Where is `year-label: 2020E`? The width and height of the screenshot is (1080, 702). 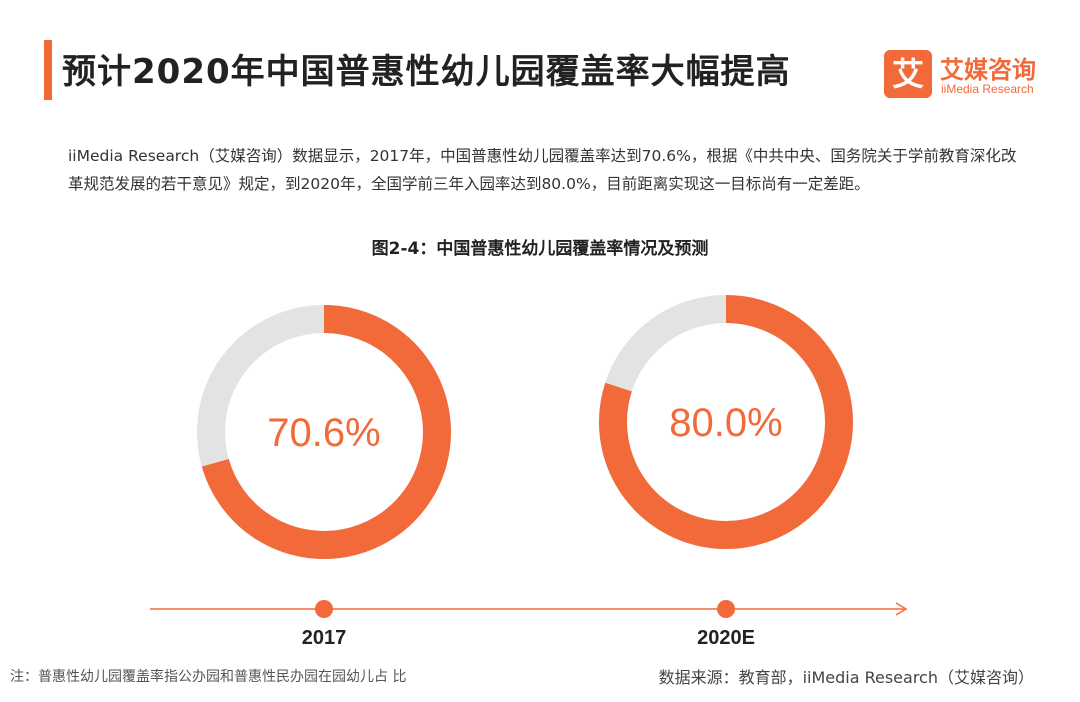
year-label: 2020E is located at coordinates (726, 638).